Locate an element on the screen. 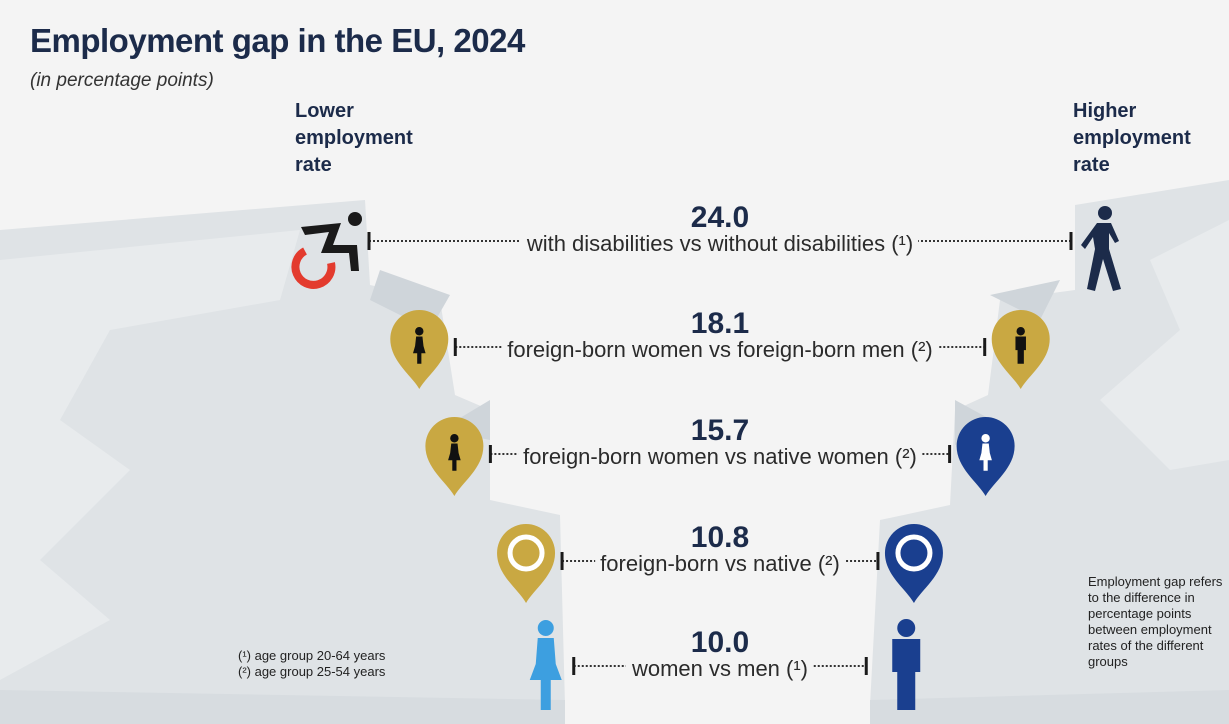 The image size is (1229, 724). value-label: 15.7 is located at coordinates (720, 430).